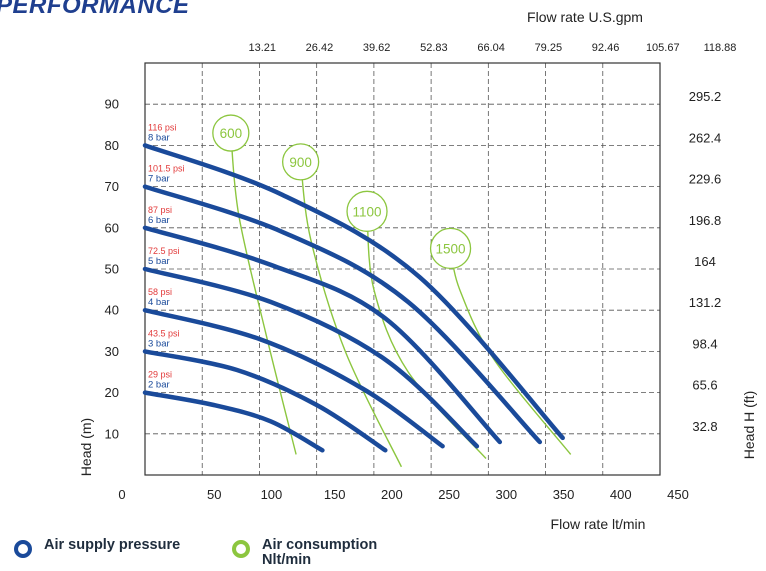 The image size is (766, 571). Describe the element at coordinates (159, 343) in the screenshot. I see `bar-label: 3 bar` at that location.